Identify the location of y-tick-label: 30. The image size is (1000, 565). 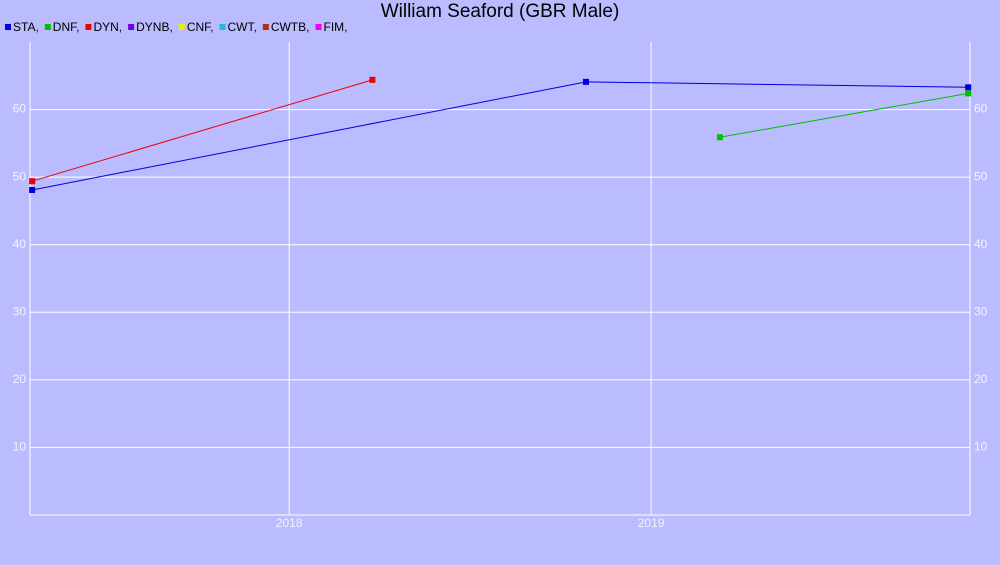
(20, 311).